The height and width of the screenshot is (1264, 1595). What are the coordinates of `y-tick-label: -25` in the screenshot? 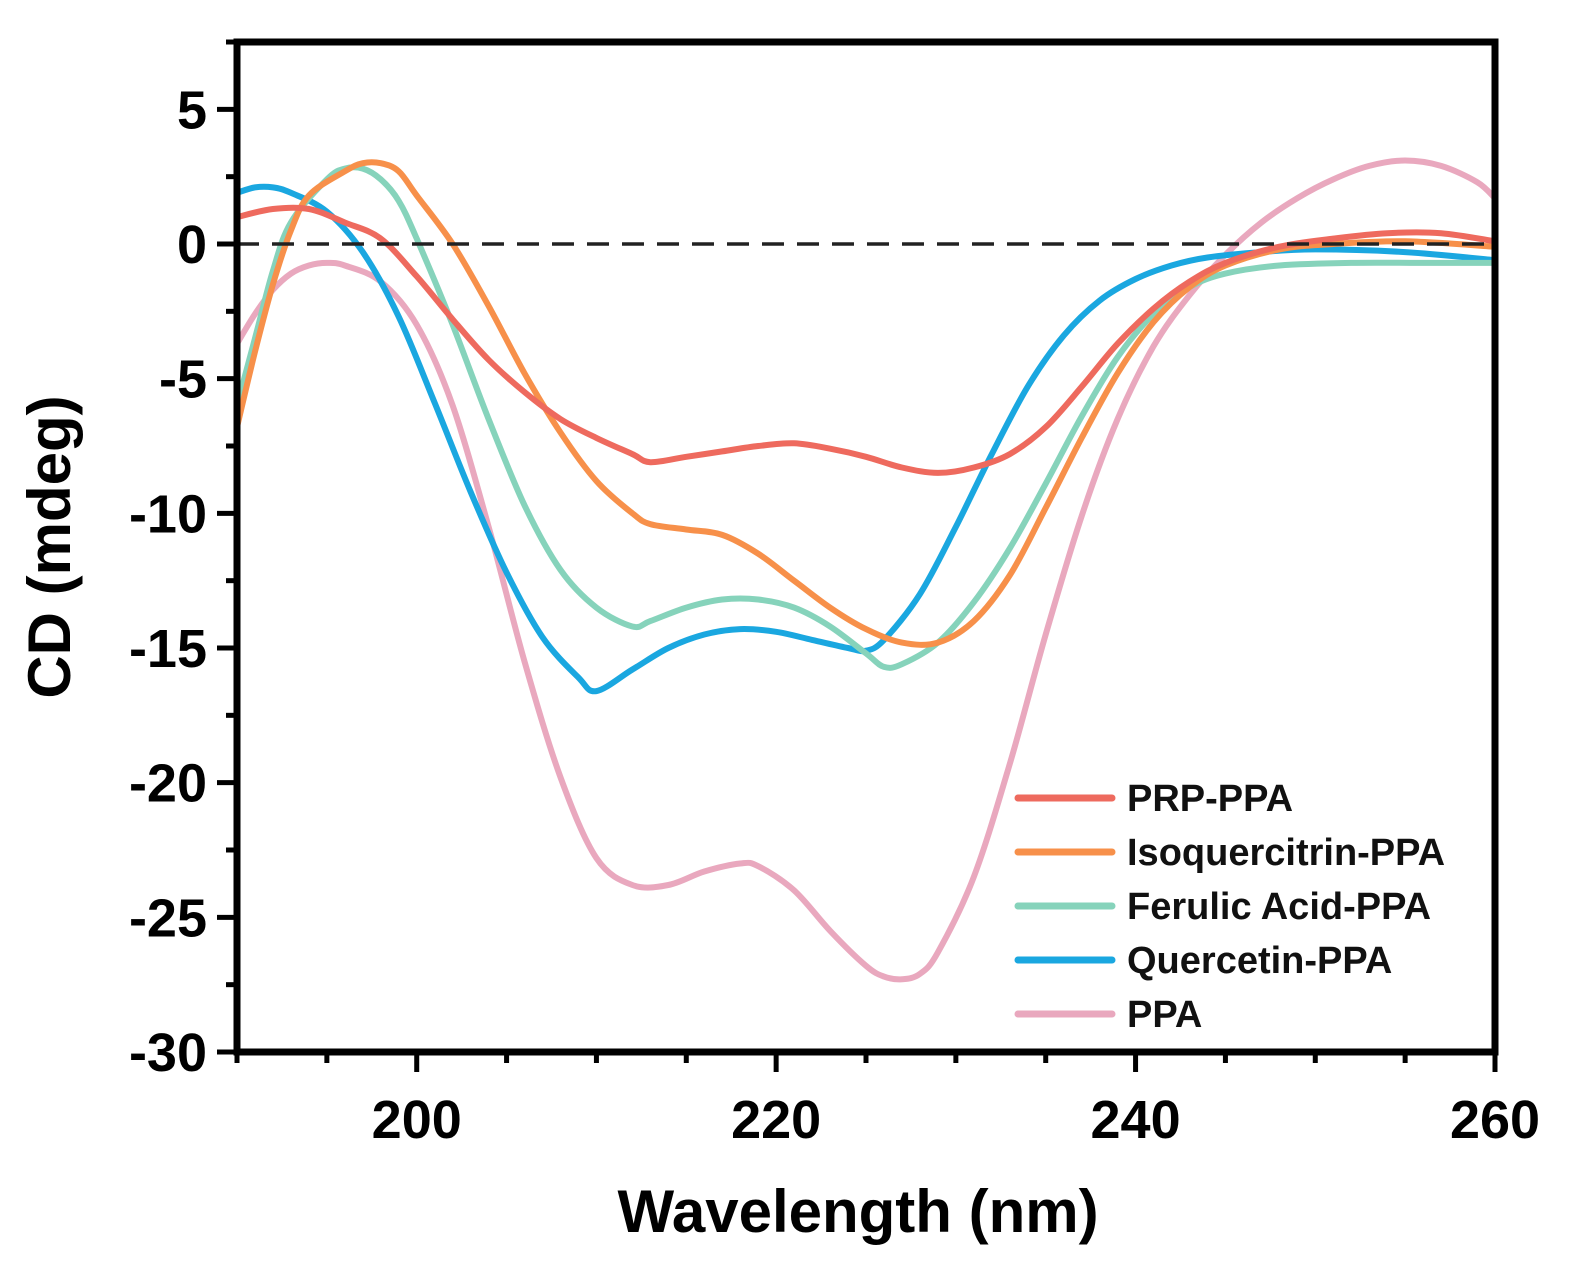 It's located at (168, 918).